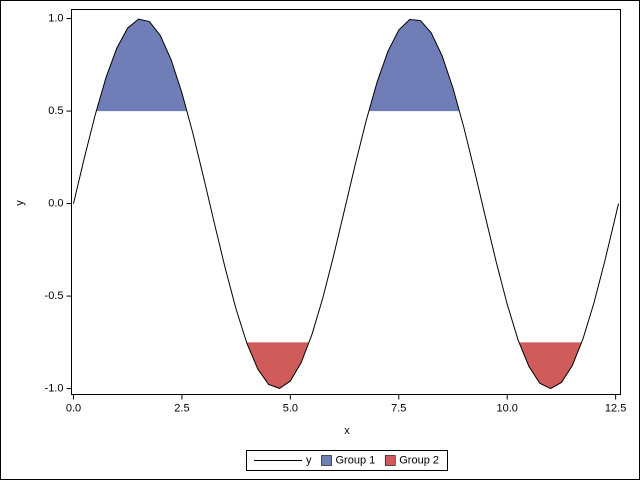 The width and height of the screenshot is (640, 480). Describe the element at coordinates (419, 460) in the screenshot. I see `legend-label: Group 2` at that location.